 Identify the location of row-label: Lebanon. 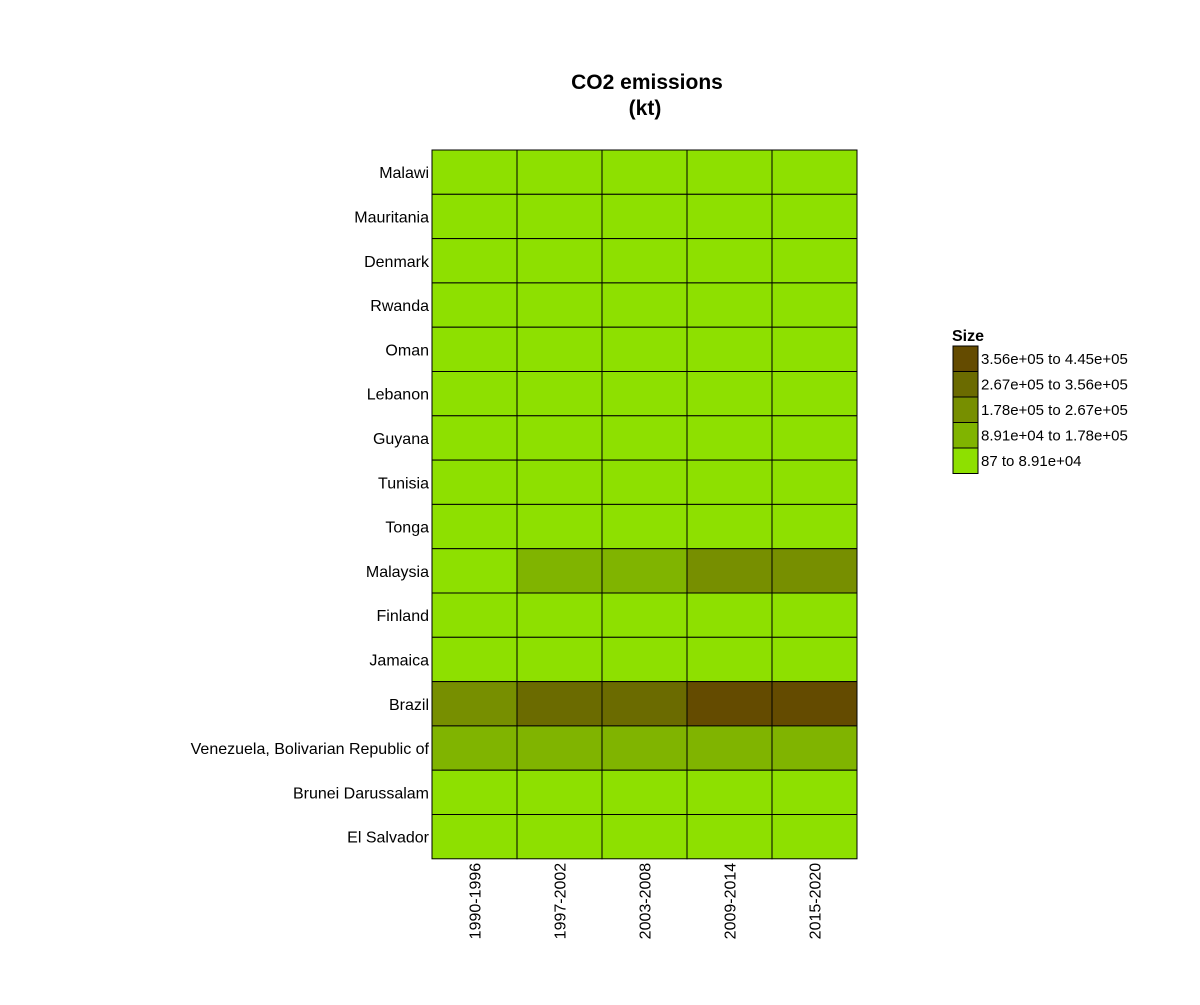
(398, 395).